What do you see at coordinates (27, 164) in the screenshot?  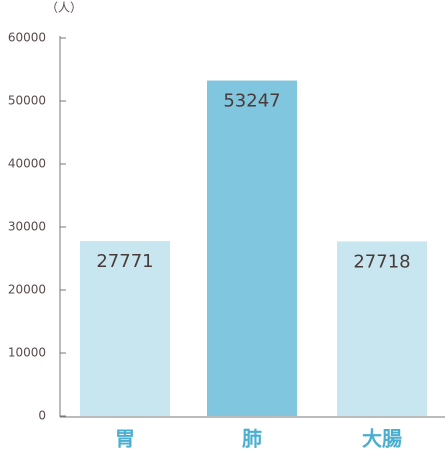 I see `y-tick-label: 40000` at bounding box center [27, 164].